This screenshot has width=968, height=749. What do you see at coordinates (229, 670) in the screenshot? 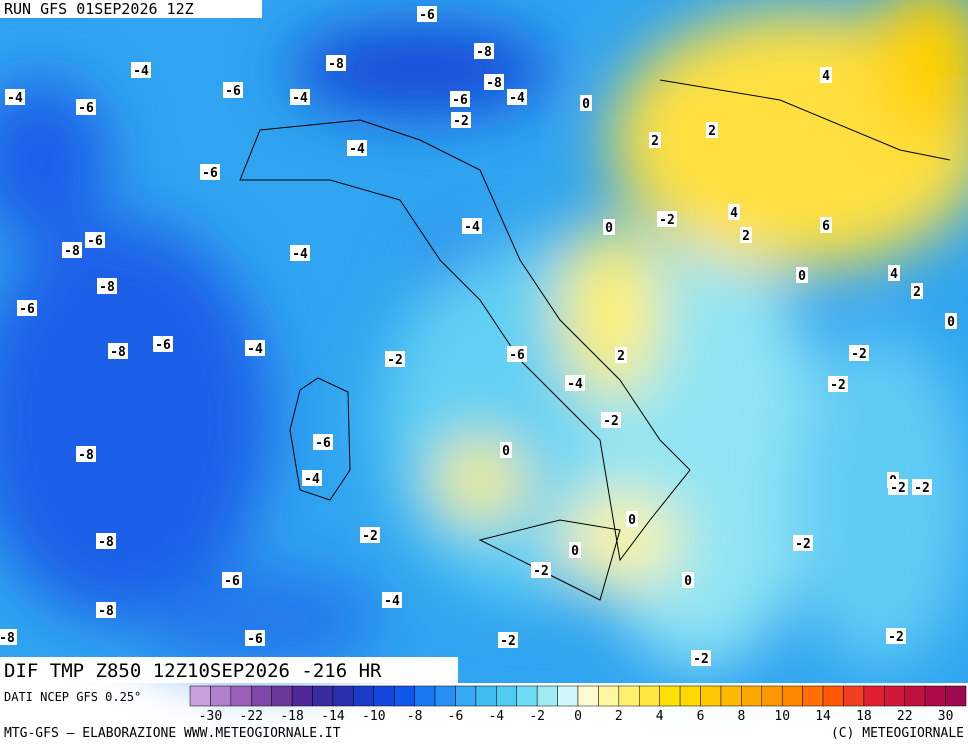
I see `field-box` at bounding box center [229, 670].